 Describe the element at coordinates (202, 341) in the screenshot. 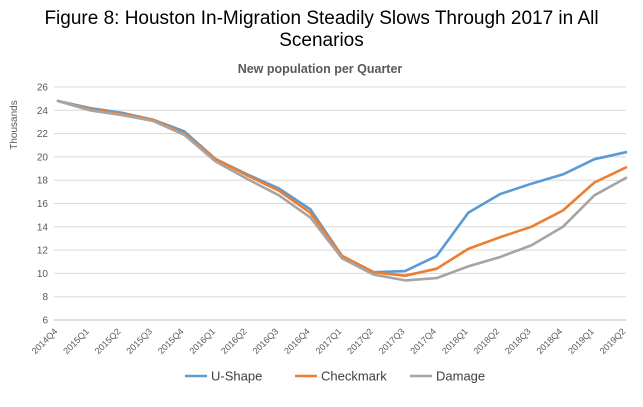

I see `x-tick-label: 2016Q1` at that location.